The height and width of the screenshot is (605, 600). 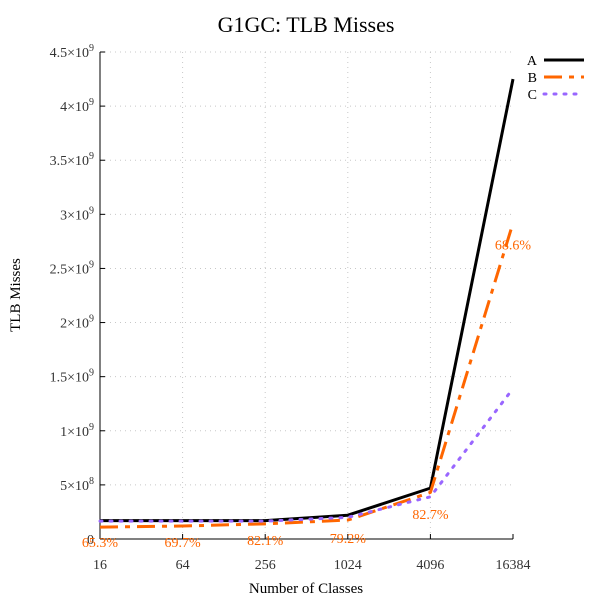 What do you see at coordinates (77, 323) in the screenshot?
I see `y-tick-label: 2×10⁹` at bounding box center [77, 323].